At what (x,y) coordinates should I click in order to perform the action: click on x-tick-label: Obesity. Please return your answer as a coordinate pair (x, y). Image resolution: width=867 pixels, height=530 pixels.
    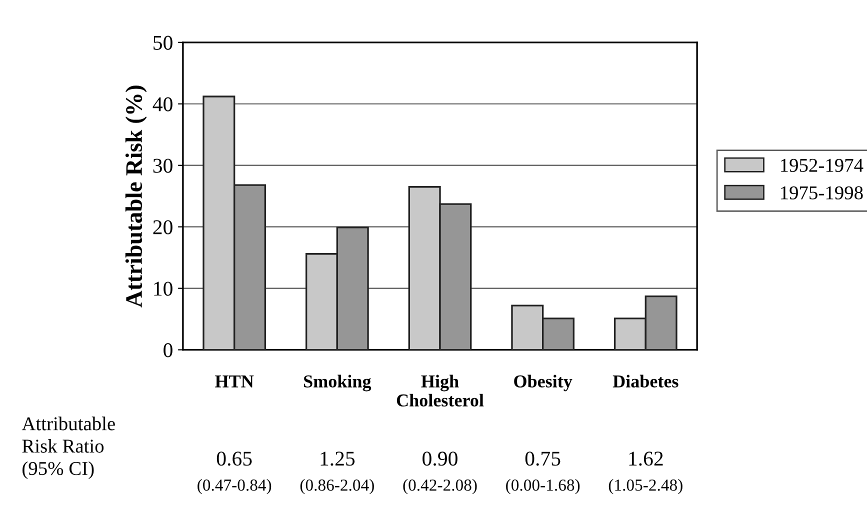
    Looking at the image, I should click on (543, 383).